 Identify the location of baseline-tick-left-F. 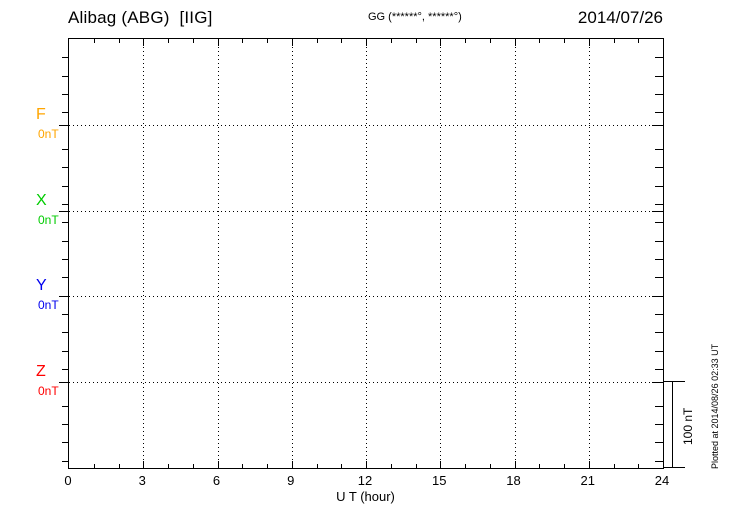
(64, 125).